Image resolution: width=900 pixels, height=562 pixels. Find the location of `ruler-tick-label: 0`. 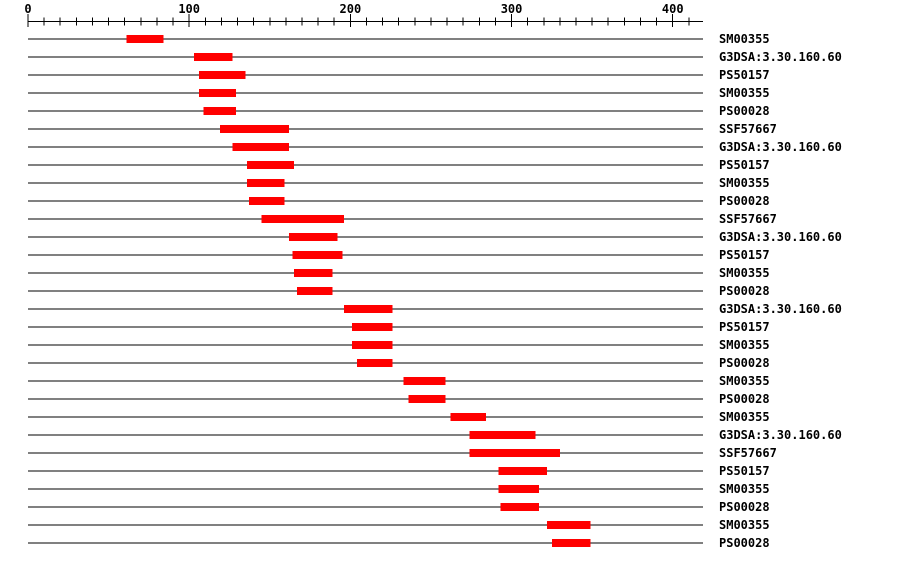

ruler-tick-label: 0 is located at coordinates (27, 9).